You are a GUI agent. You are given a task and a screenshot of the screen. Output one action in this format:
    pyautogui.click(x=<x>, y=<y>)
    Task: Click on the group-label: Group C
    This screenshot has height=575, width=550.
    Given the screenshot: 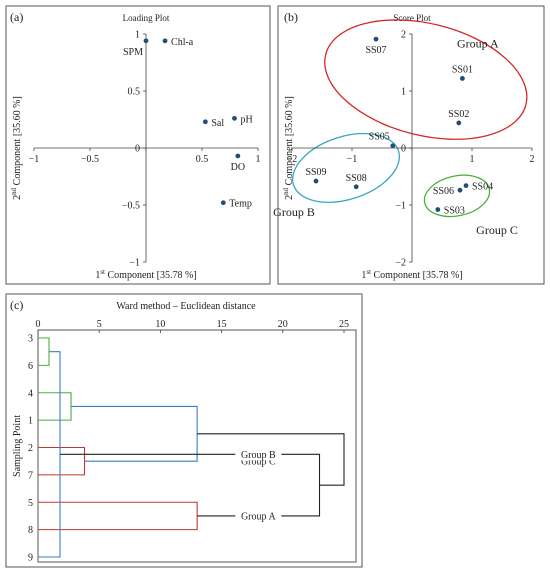 What is the action you would take?
    pyautogui.click(x=497, y=230)
    